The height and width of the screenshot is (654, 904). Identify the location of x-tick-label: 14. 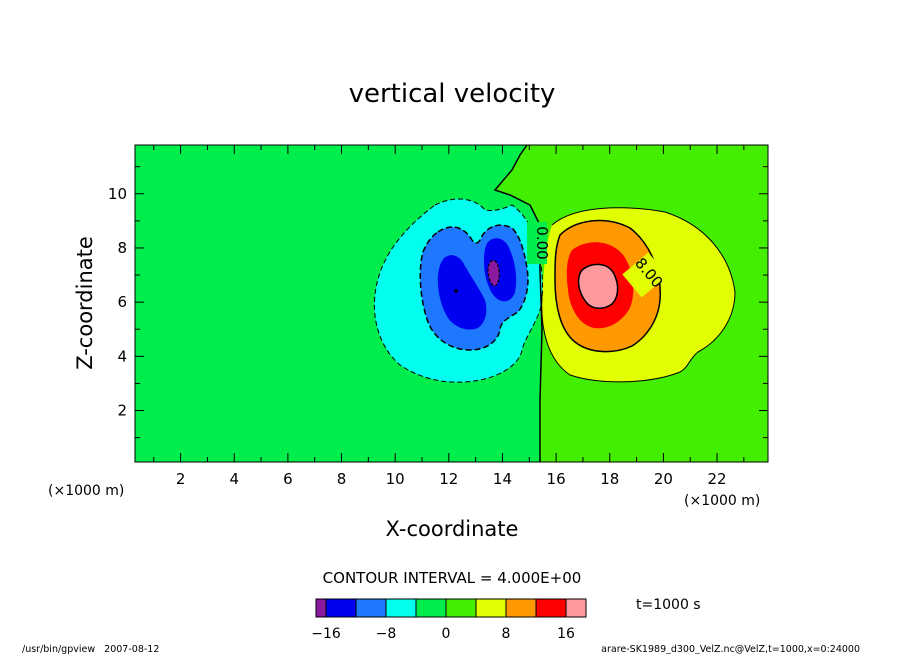
(502, 479).